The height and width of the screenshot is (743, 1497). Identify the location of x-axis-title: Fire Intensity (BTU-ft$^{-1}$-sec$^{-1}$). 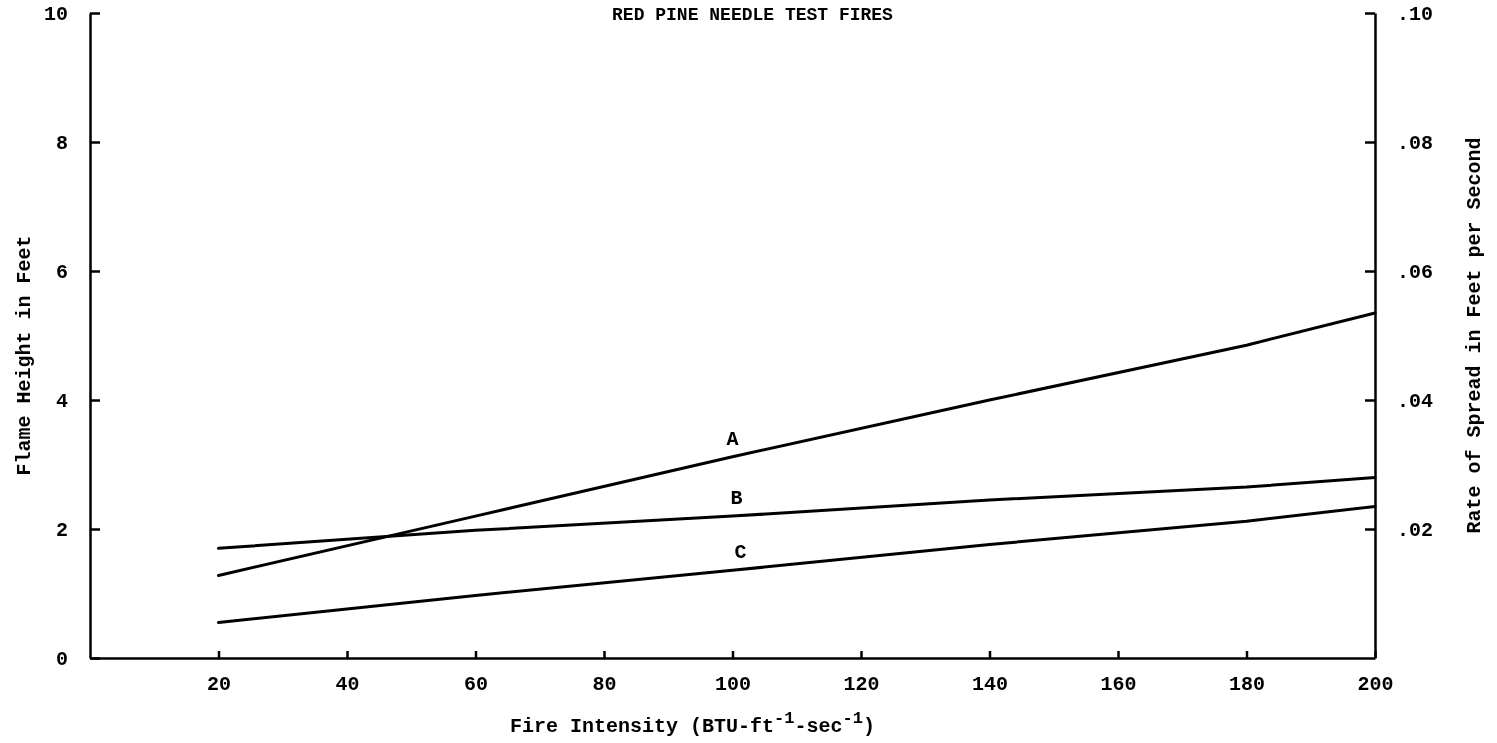
(692, 723).